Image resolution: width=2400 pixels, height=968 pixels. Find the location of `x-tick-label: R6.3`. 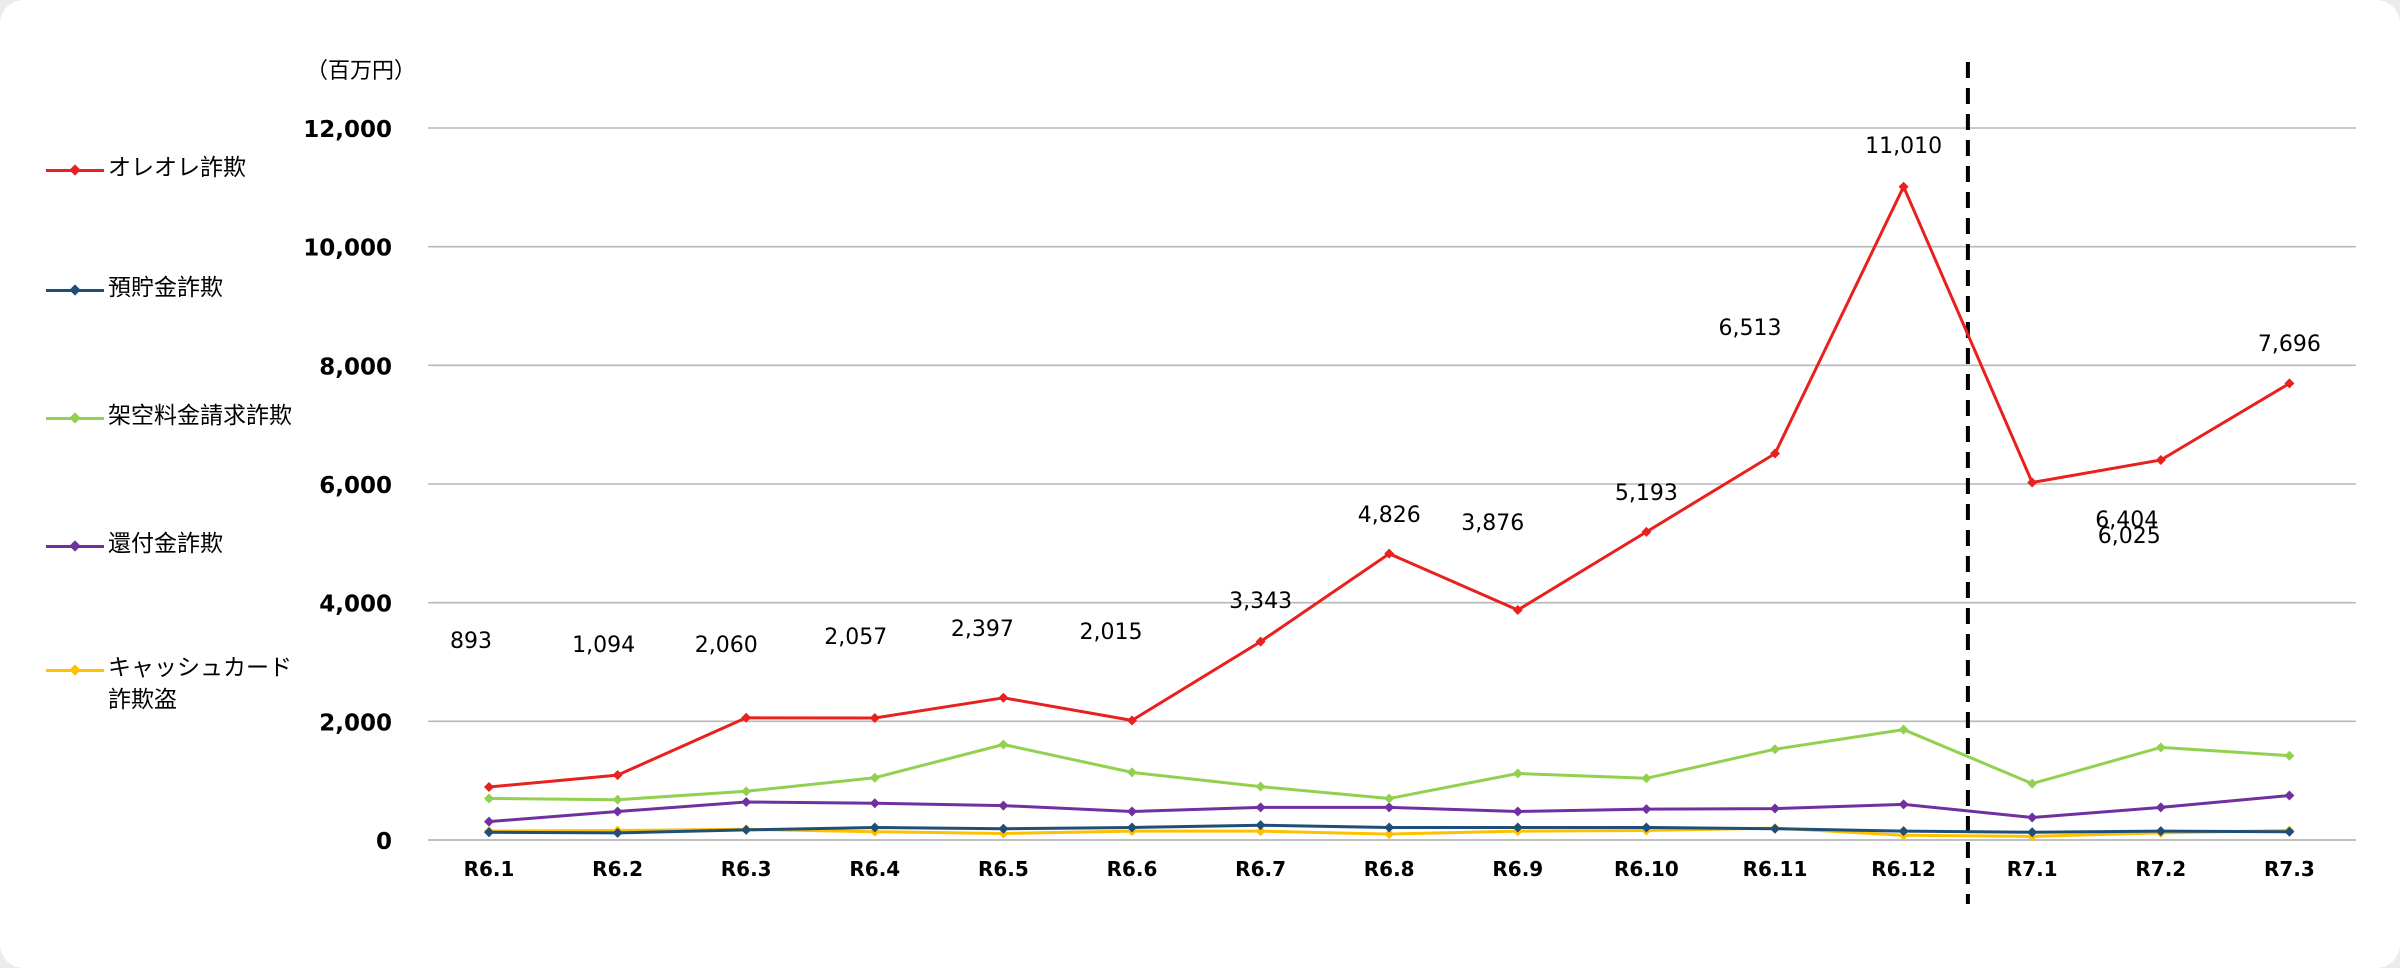

x-tick-label: R6.3 is located at coordinates (746, 869).